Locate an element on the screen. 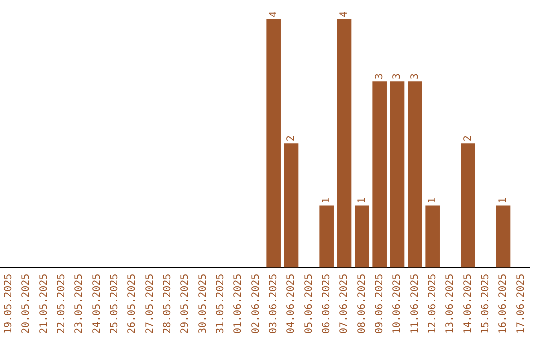  x-tick-label: 11.06.2025 is located at coordinates (415, 304).